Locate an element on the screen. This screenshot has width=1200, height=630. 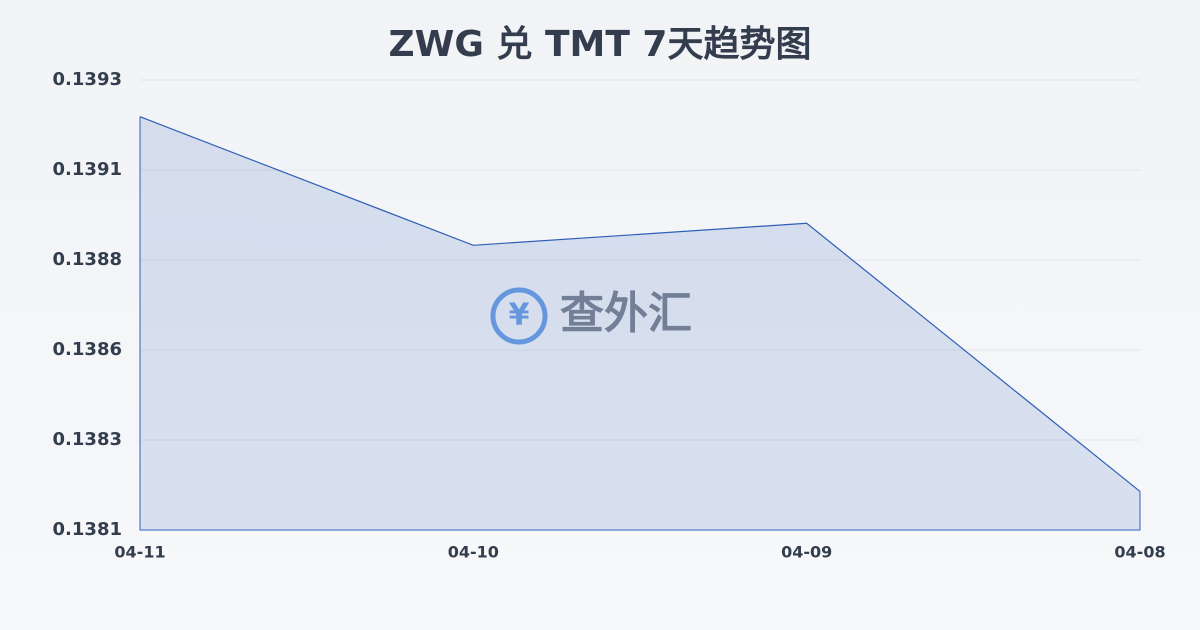
y-tick-label: 0.1393 is located at coordinates (87, 79).